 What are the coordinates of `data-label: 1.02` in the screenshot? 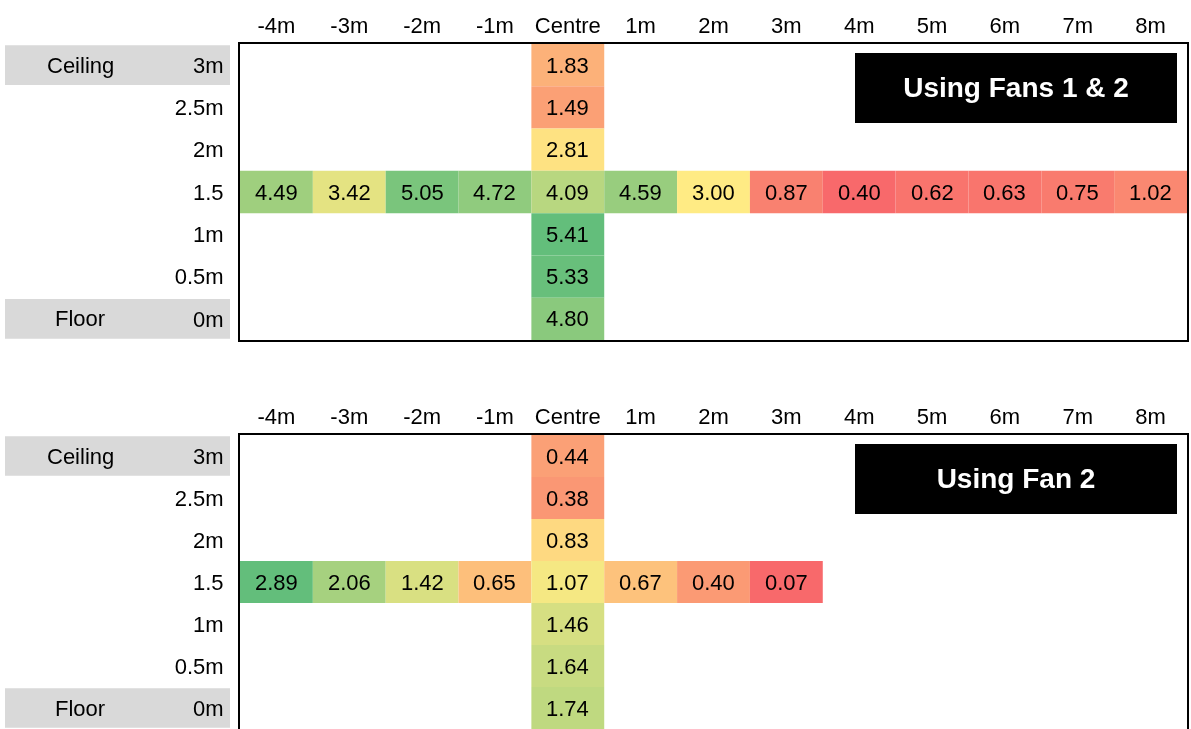 It's located at (1150, 192).